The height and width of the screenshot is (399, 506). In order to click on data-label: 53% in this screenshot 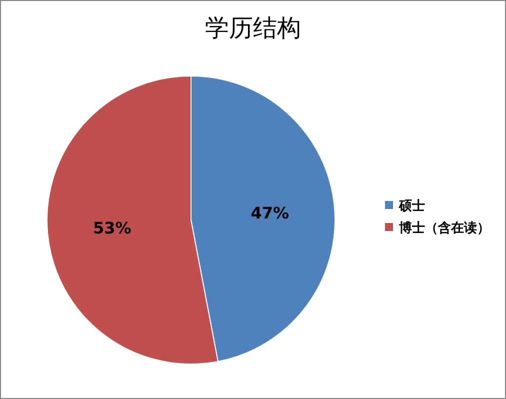, I will do `click(112, 228)`.